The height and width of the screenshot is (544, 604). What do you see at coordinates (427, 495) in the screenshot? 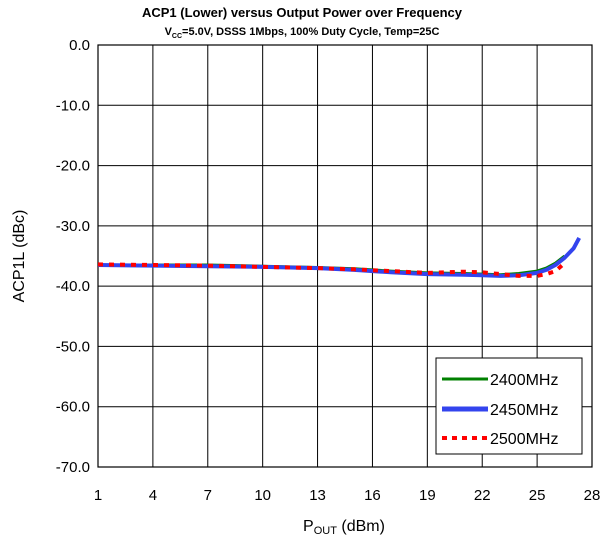
I see `x-tick-label: 19` at bounding box center [427, 495].